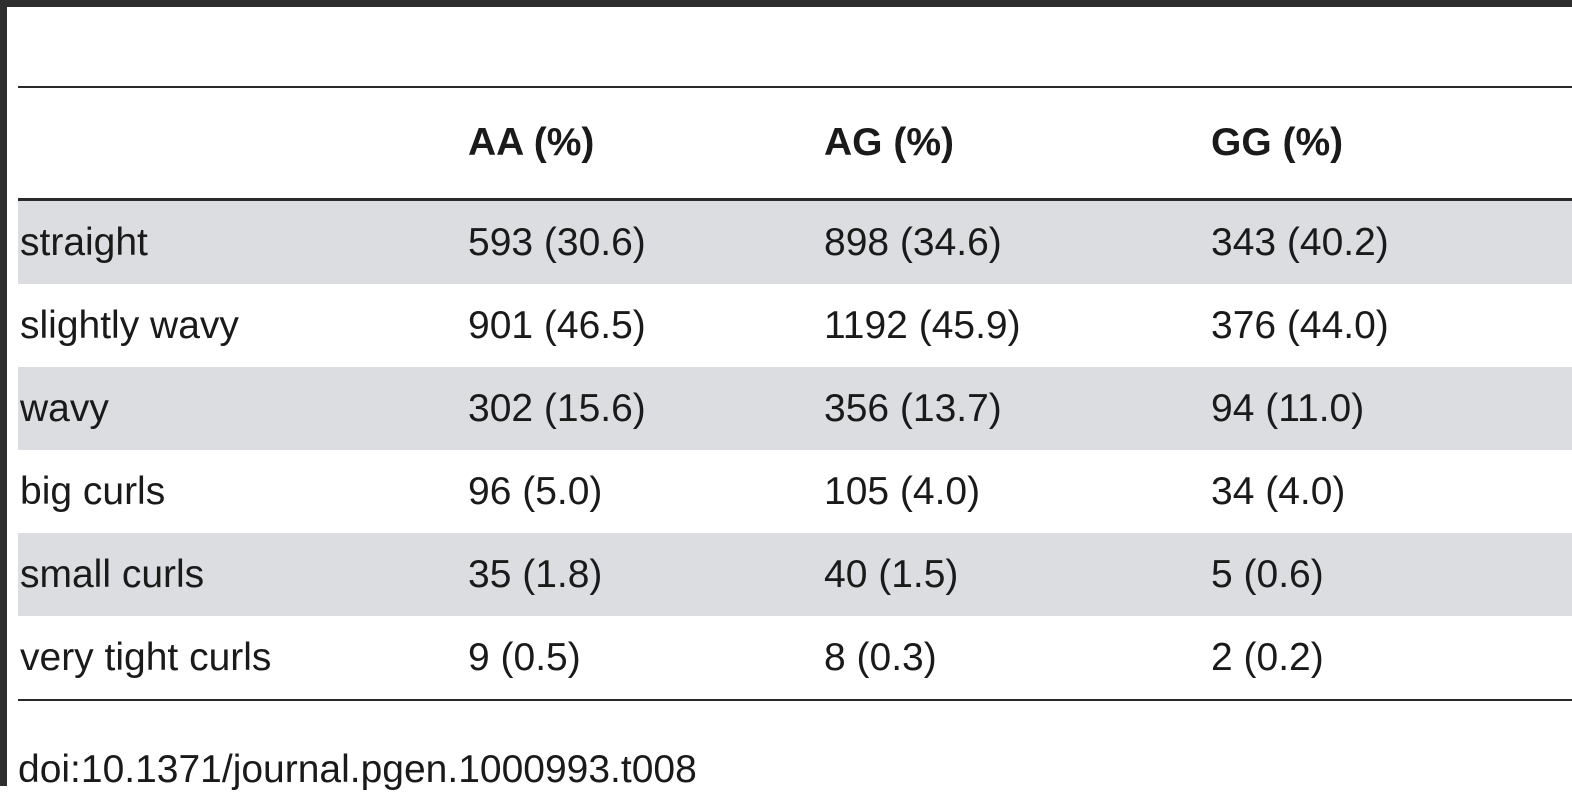 The height and width of the screenshot is (800, 1572). What do you see at coordinates (1300, 242) in the screenshot?
I see `cell-gg: 343 (40.2)` at bounding box center [1300, 242].